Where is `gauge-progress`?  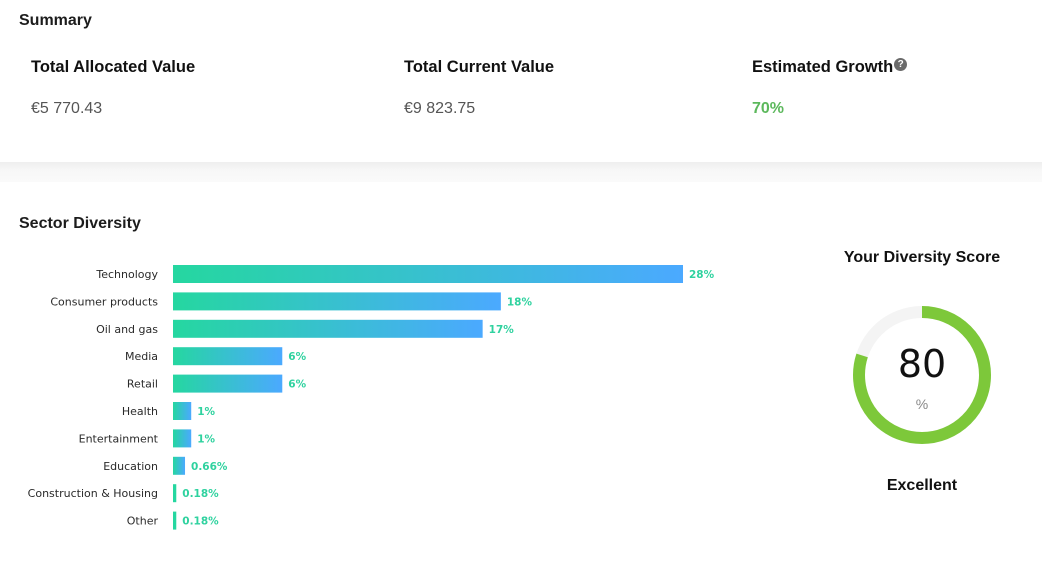
gauge-progress is located at coordinates (922, 375).